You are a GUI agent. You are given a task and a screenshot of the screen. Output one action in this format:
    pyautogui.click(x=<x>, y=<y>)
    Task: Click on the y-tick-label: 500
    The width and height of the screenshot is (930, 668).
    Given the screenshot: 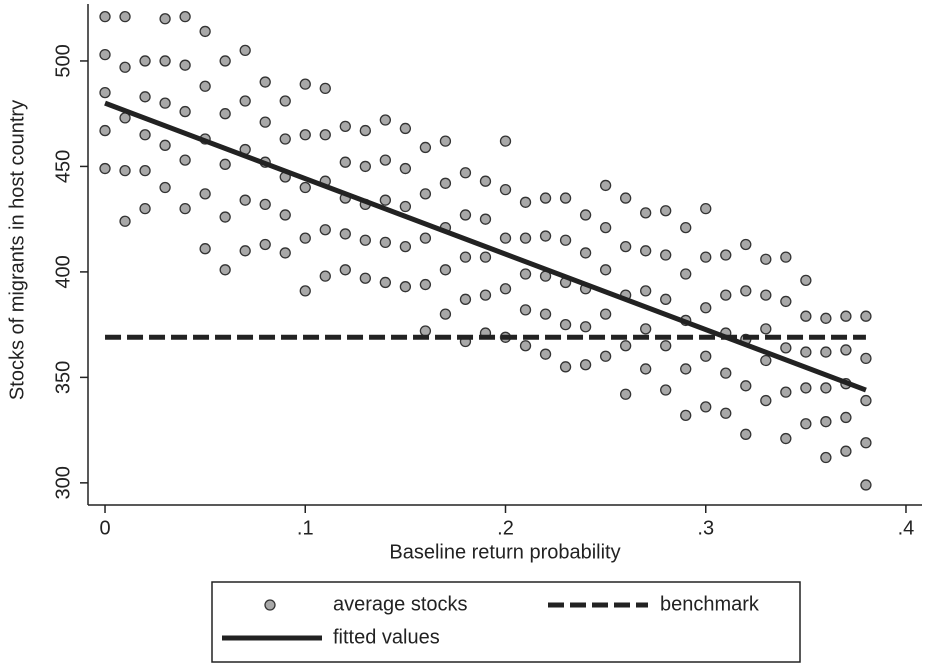 What is the action you would take?
    pyautogui.click(x=63, y=60)
    